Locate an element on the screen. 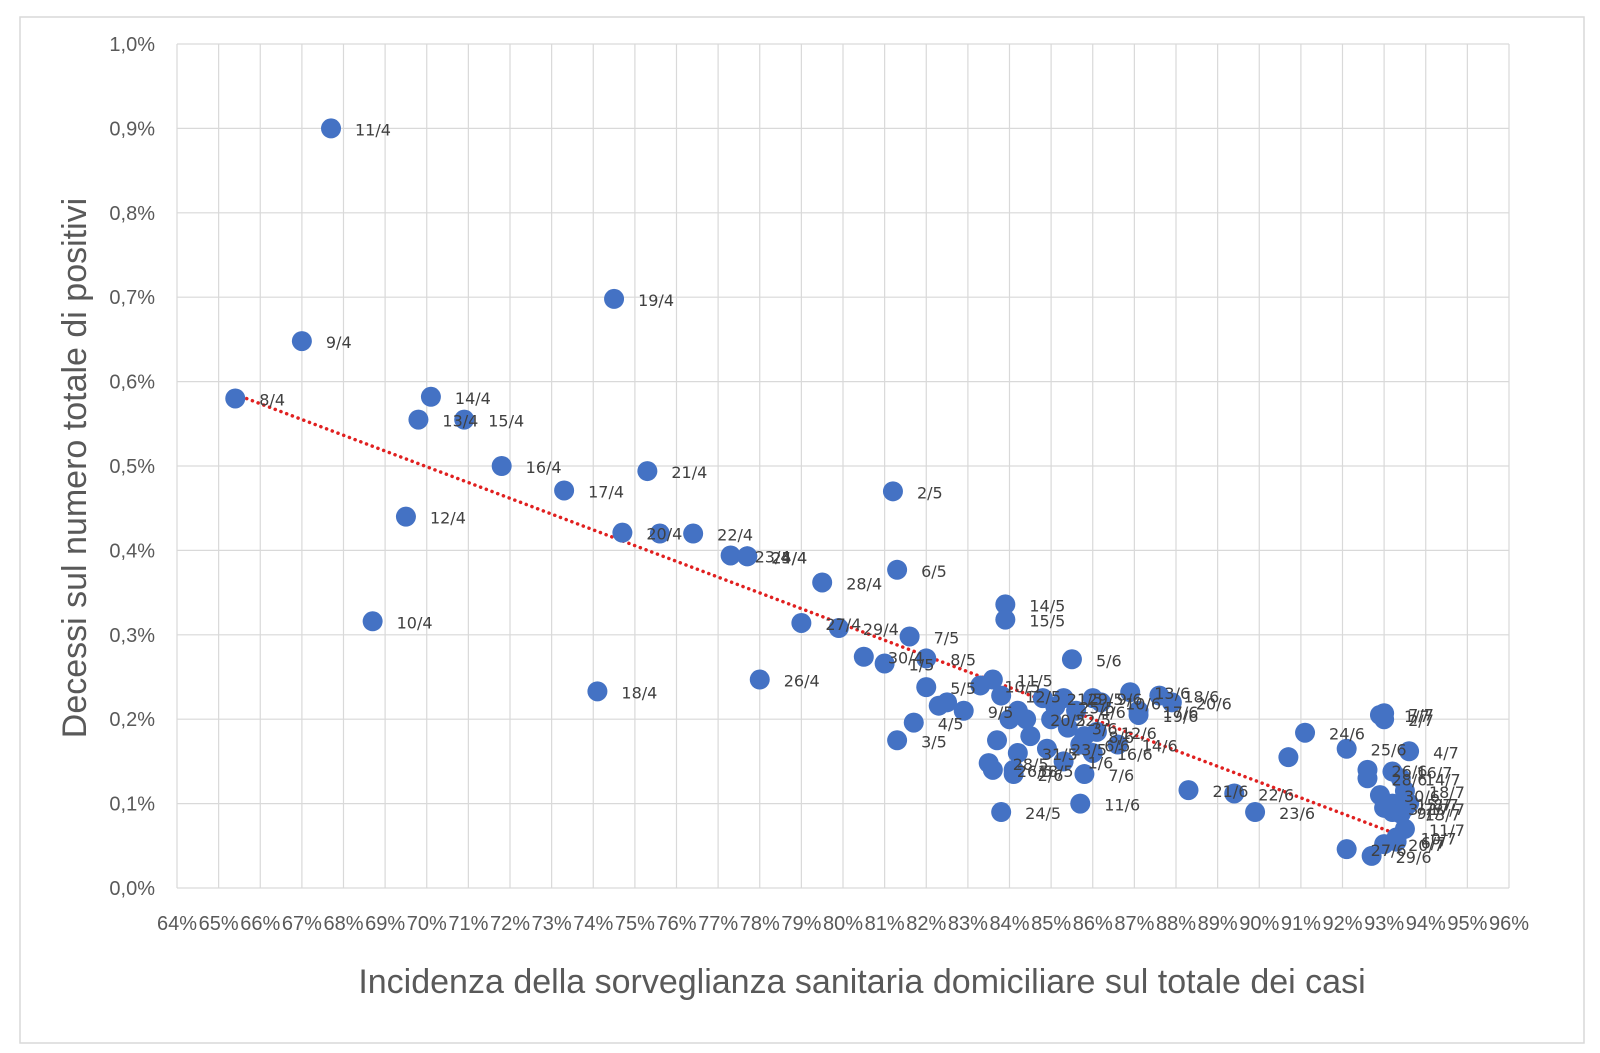 This screenshot has height=1053, width=1600. x-tick-label: 81% is located at coordinates (885, 924).